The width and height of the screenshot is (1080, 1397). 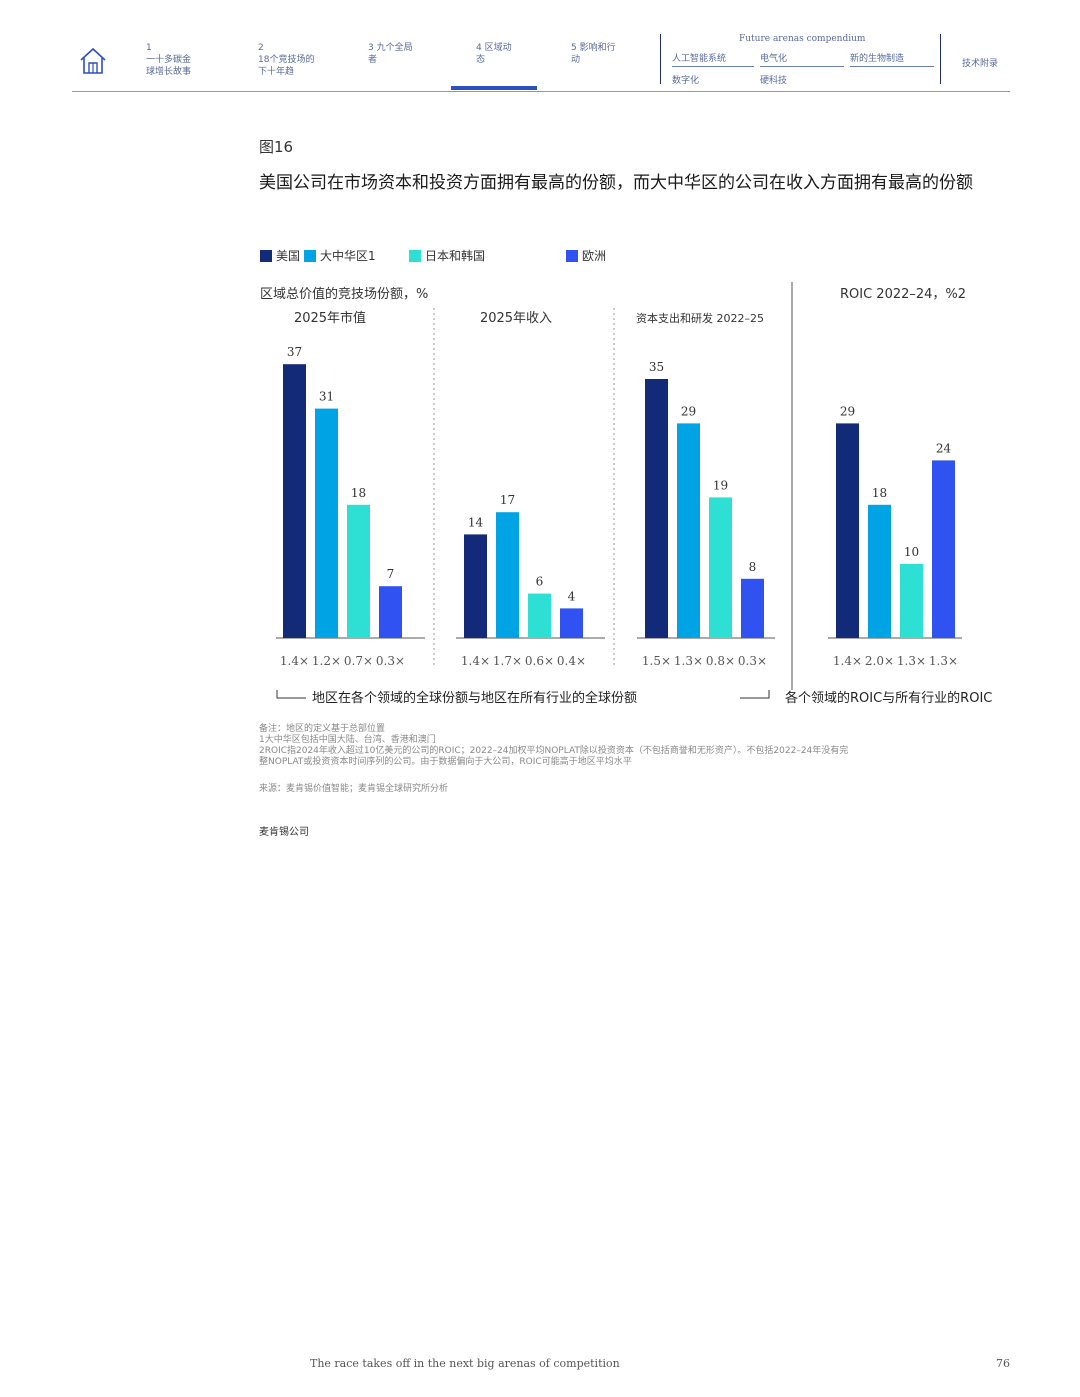 What do you see at coordinates (700, 318) in the screenshot?
I see `panel-title: 资本支出和研发 2022–25` at bounding box center [700, 318].